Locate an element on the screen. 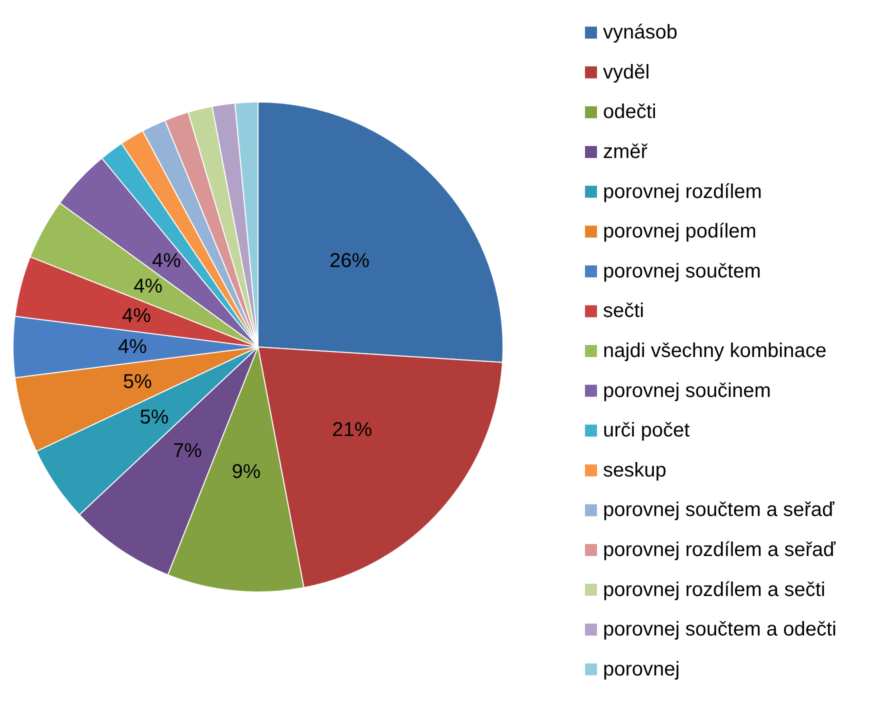  legend-label: porovnej rozdílem a sečti is located at coordinates (714, 589).